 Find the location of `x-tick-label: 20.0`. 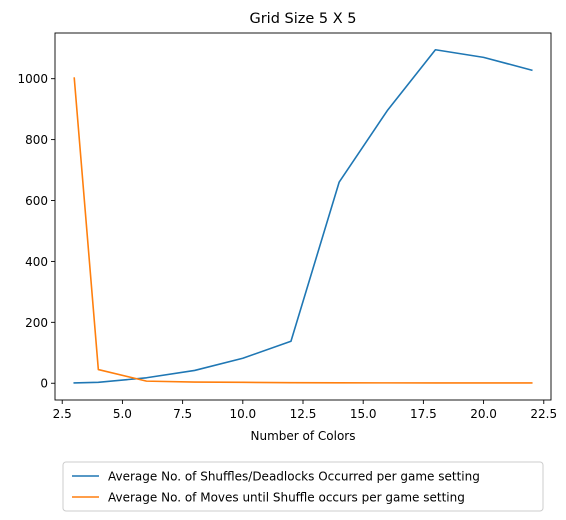

x-tick-label: 20.0 is located at coordinates (483, 414).